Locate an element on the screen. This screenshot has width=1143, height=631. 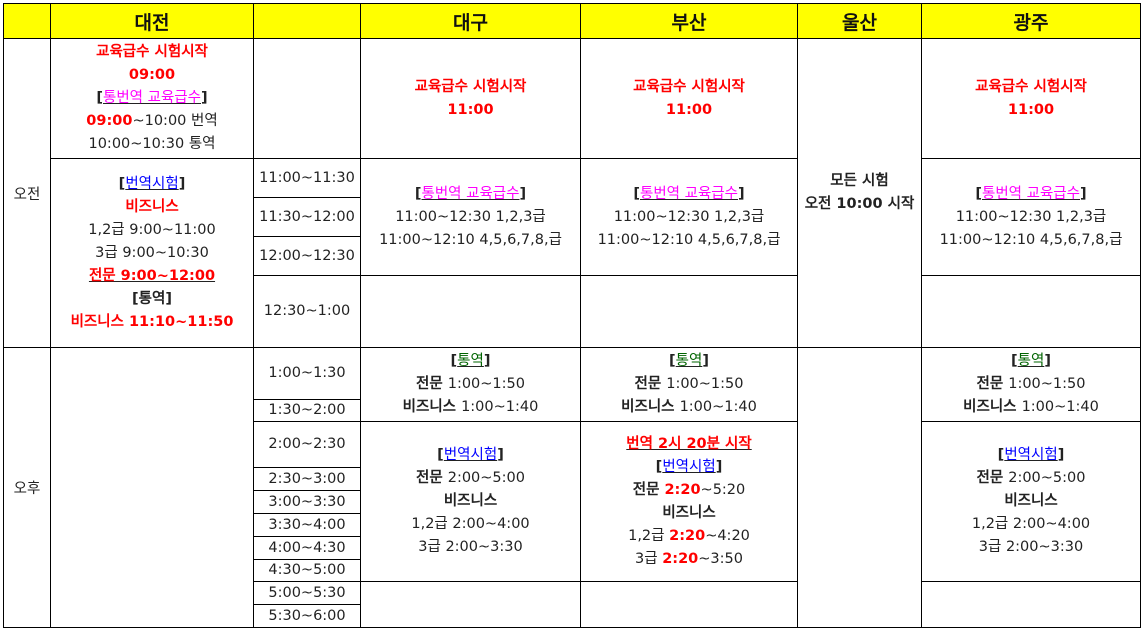
schedule-line: 오전 10:00 시작 is located at coordinates (860, 204).